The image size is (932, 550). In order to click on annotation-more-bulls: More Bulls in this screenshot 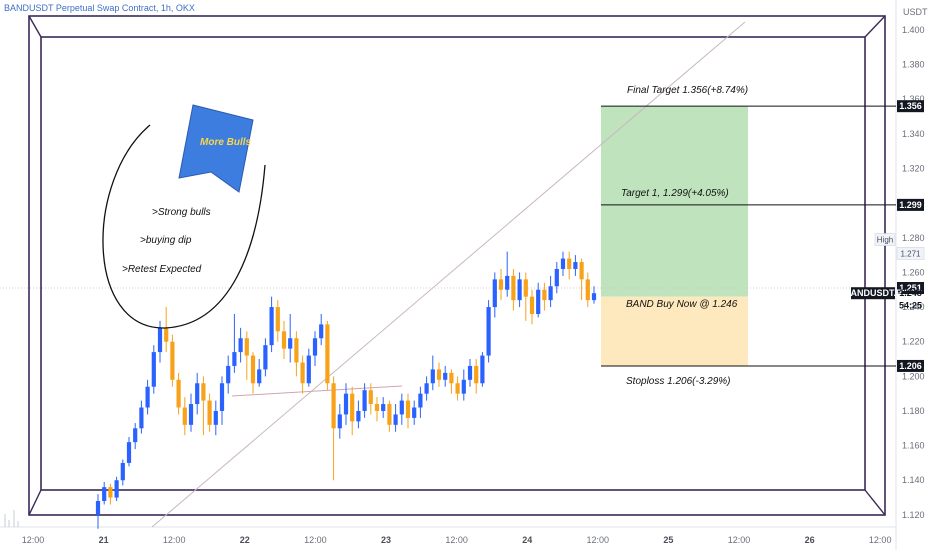, I will do `click(226, 142)`.